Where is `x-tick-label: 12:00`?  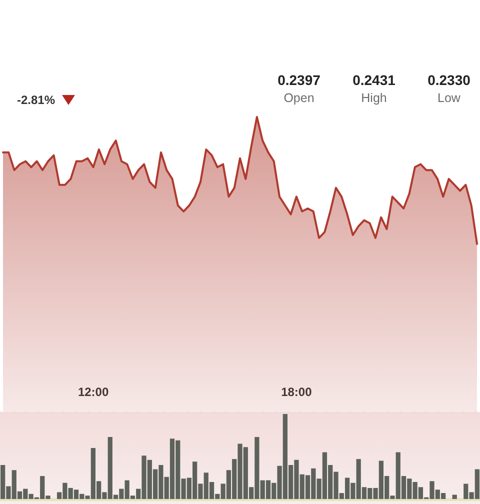
x-tick-label: 12:00 is located at coordinates (93, 392).